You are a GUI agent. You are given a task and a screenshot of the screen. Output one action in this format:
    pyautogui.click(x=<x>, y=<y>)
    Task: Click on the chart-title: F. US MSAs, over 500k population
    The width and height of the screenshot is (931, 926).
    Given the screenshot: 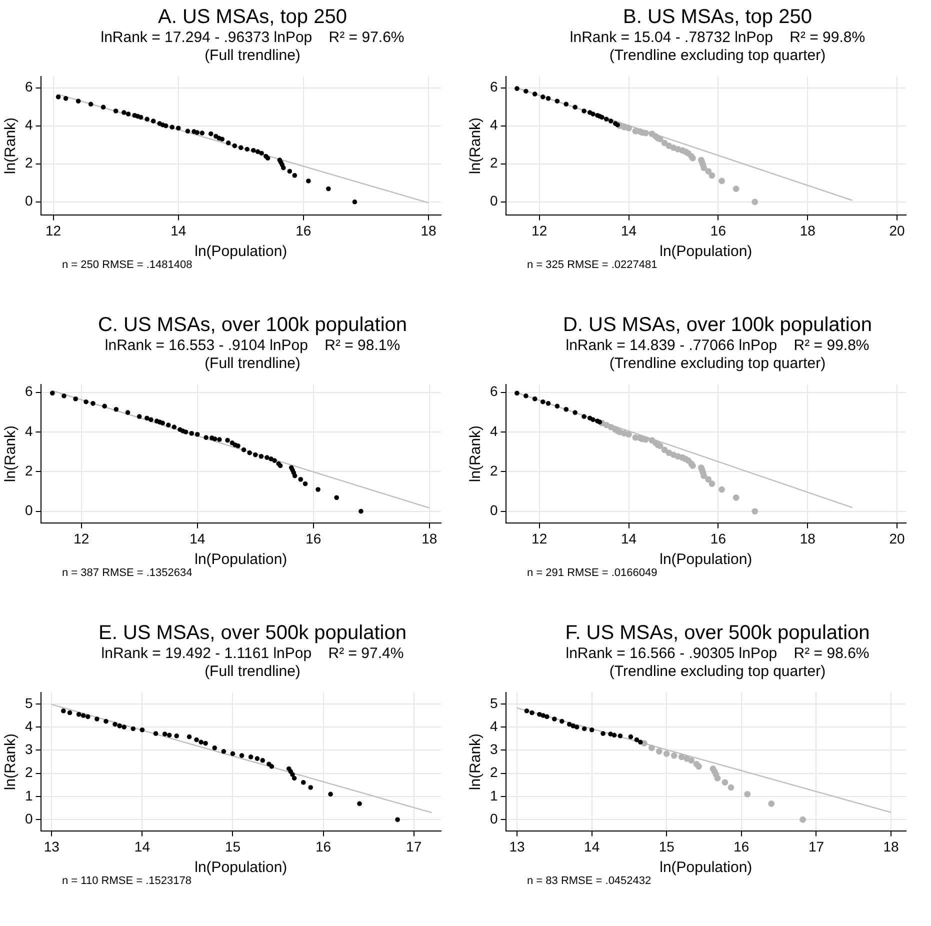 What is the action you would take?
    pyautogui.click(x=717, y=633)
    